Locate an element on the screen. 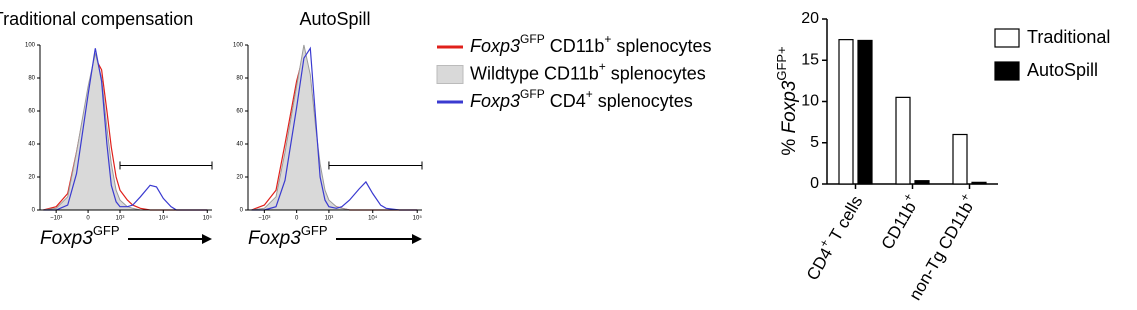 The width and height of the screenshot is (1137, 310). legend-label: Foxp3GFP CD11b+ splenocytes is located at coordinates (590, 44).